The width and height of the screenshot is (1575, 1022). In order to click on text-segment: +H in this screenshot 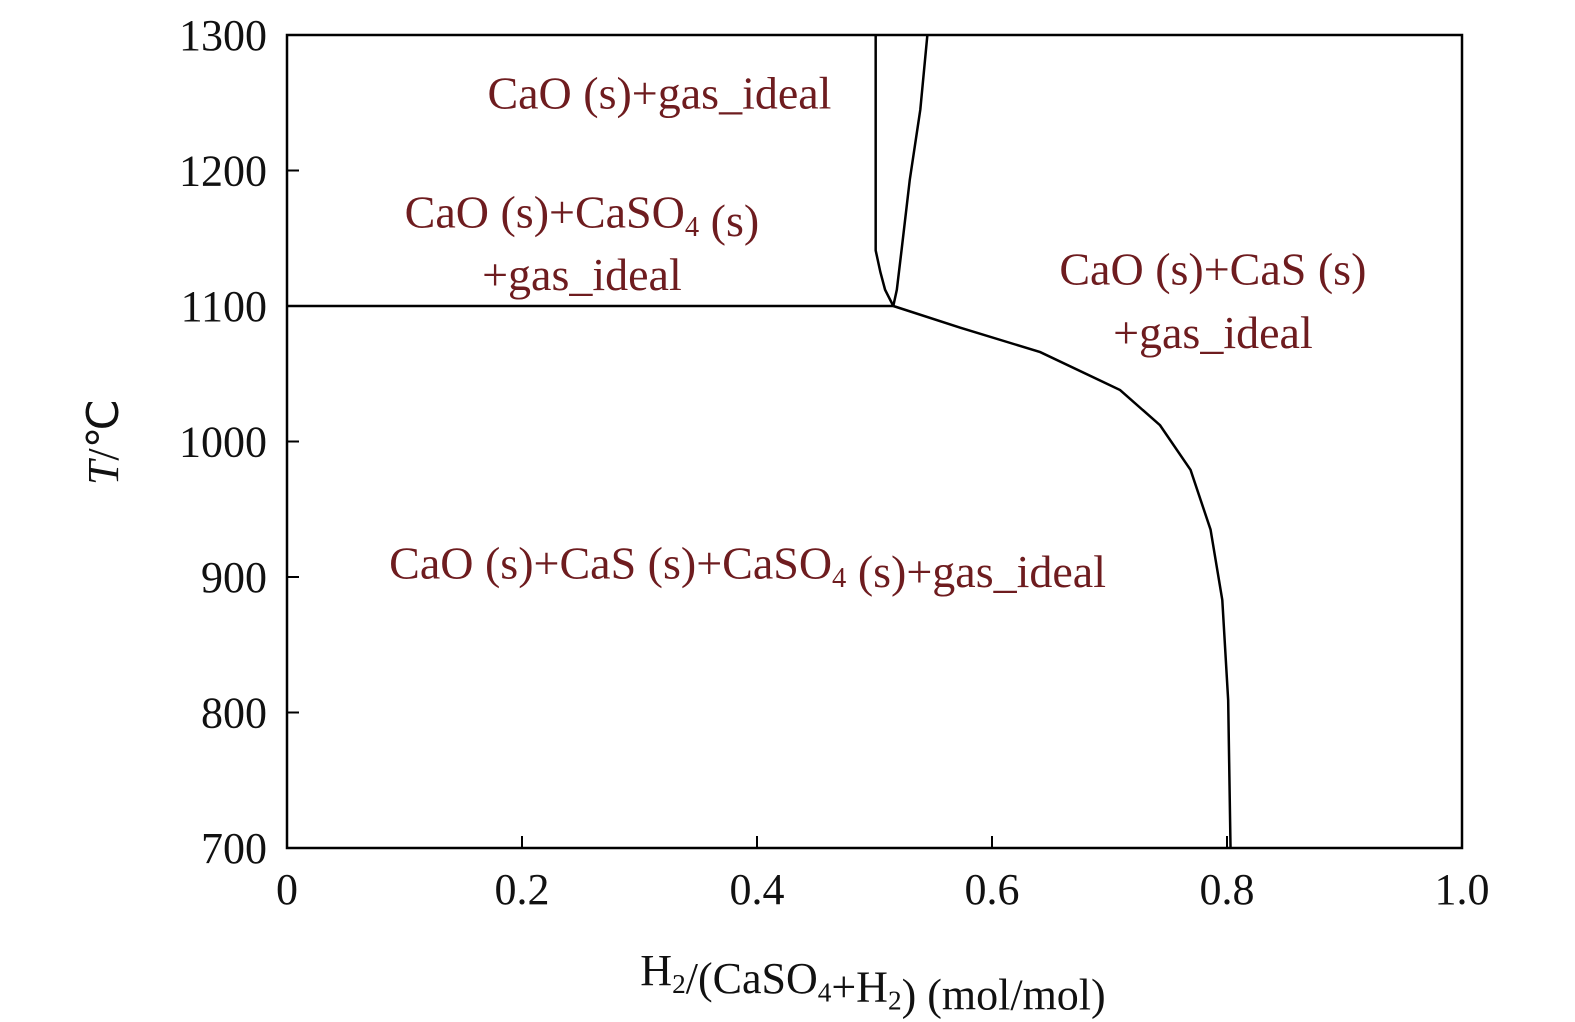, I will do `click(859, 986)`.